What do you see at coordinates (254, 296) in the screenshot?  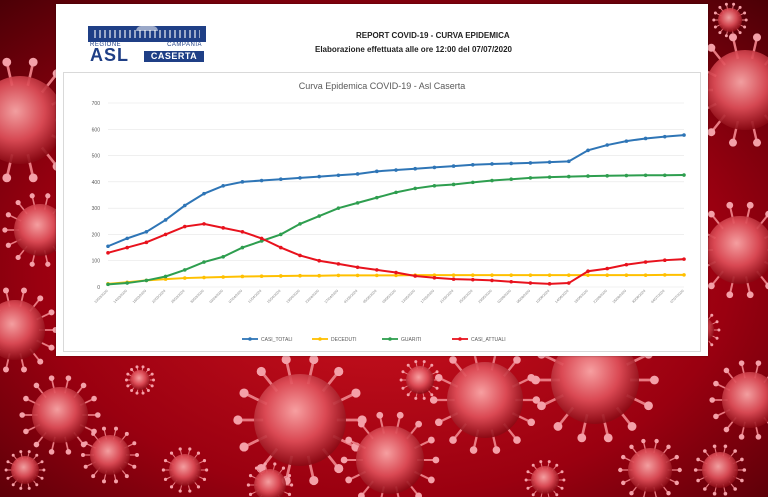 I see `x-tick-label: 11/04/2020` at bounding box center [254, 296].